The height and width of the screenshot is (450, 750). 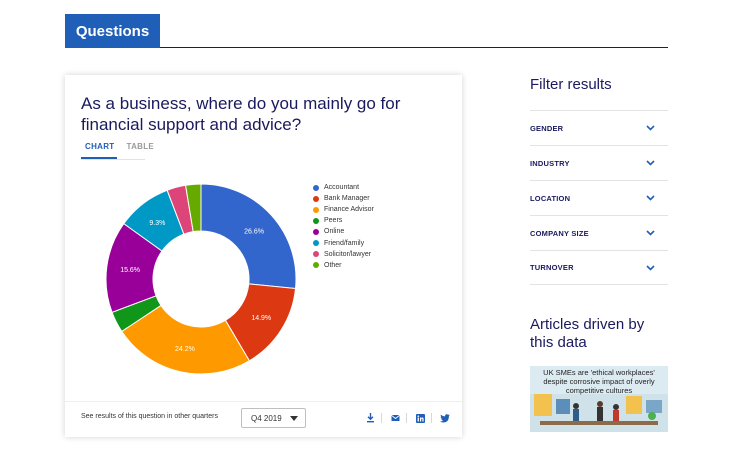 I want to click on slice-label: 9.3%, so click(x=157, y=223).